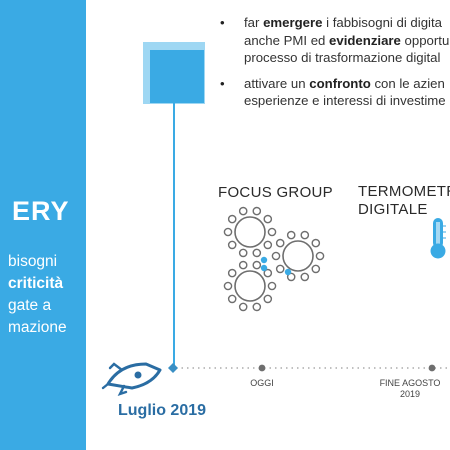 This screenshot has width=450, height=450. I want to click on timeline-marker-fine-agosto, so click(432, 368).